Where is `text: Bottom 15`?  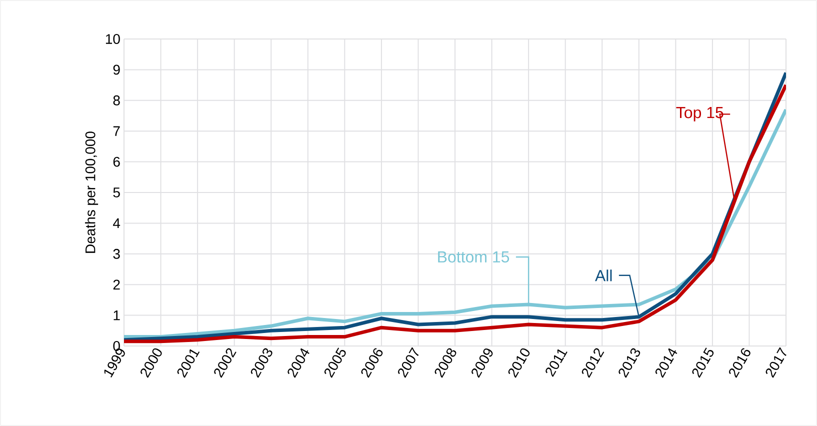
text: Bottom 15 is located at coordinates (474, 257).